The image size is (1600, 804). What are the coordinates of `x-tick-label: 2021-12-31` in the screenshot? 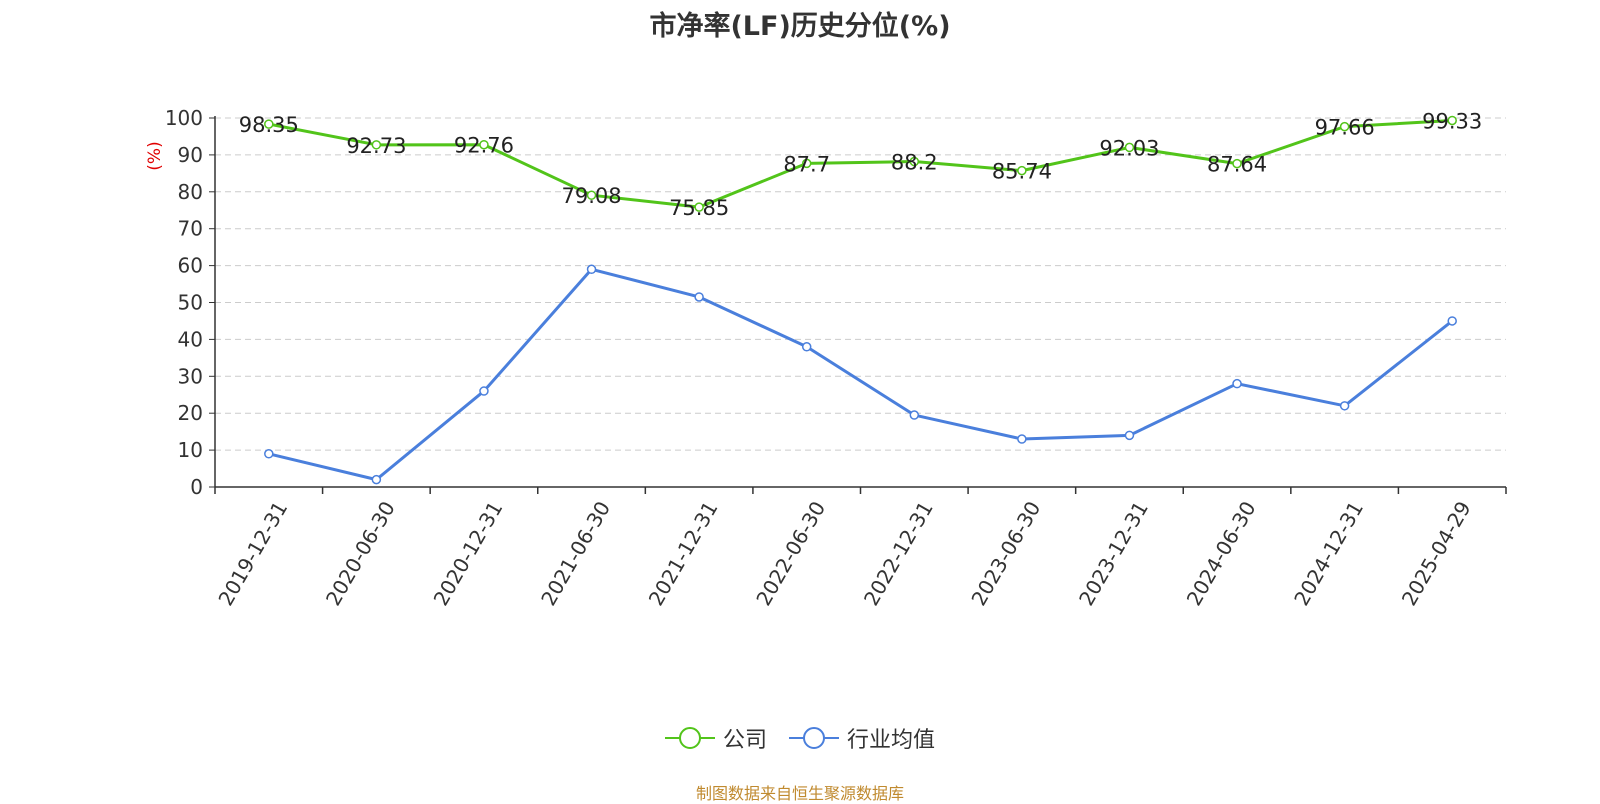 It's located at (683, 553).